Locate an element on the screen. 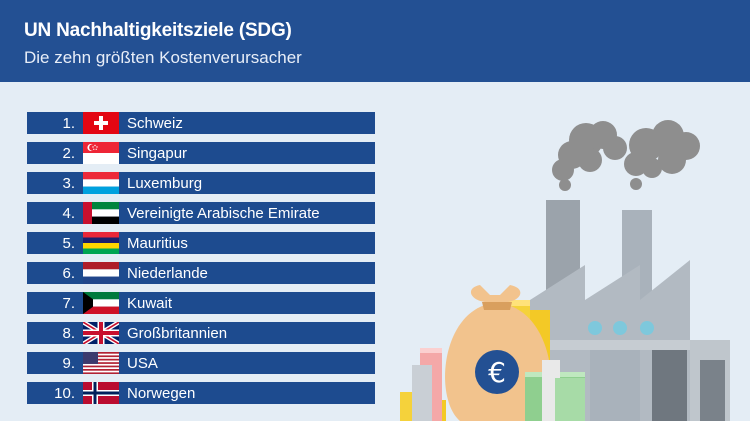 The image size is (750, 421). flag-netherlands-icon is located at coordinates (101, 273).